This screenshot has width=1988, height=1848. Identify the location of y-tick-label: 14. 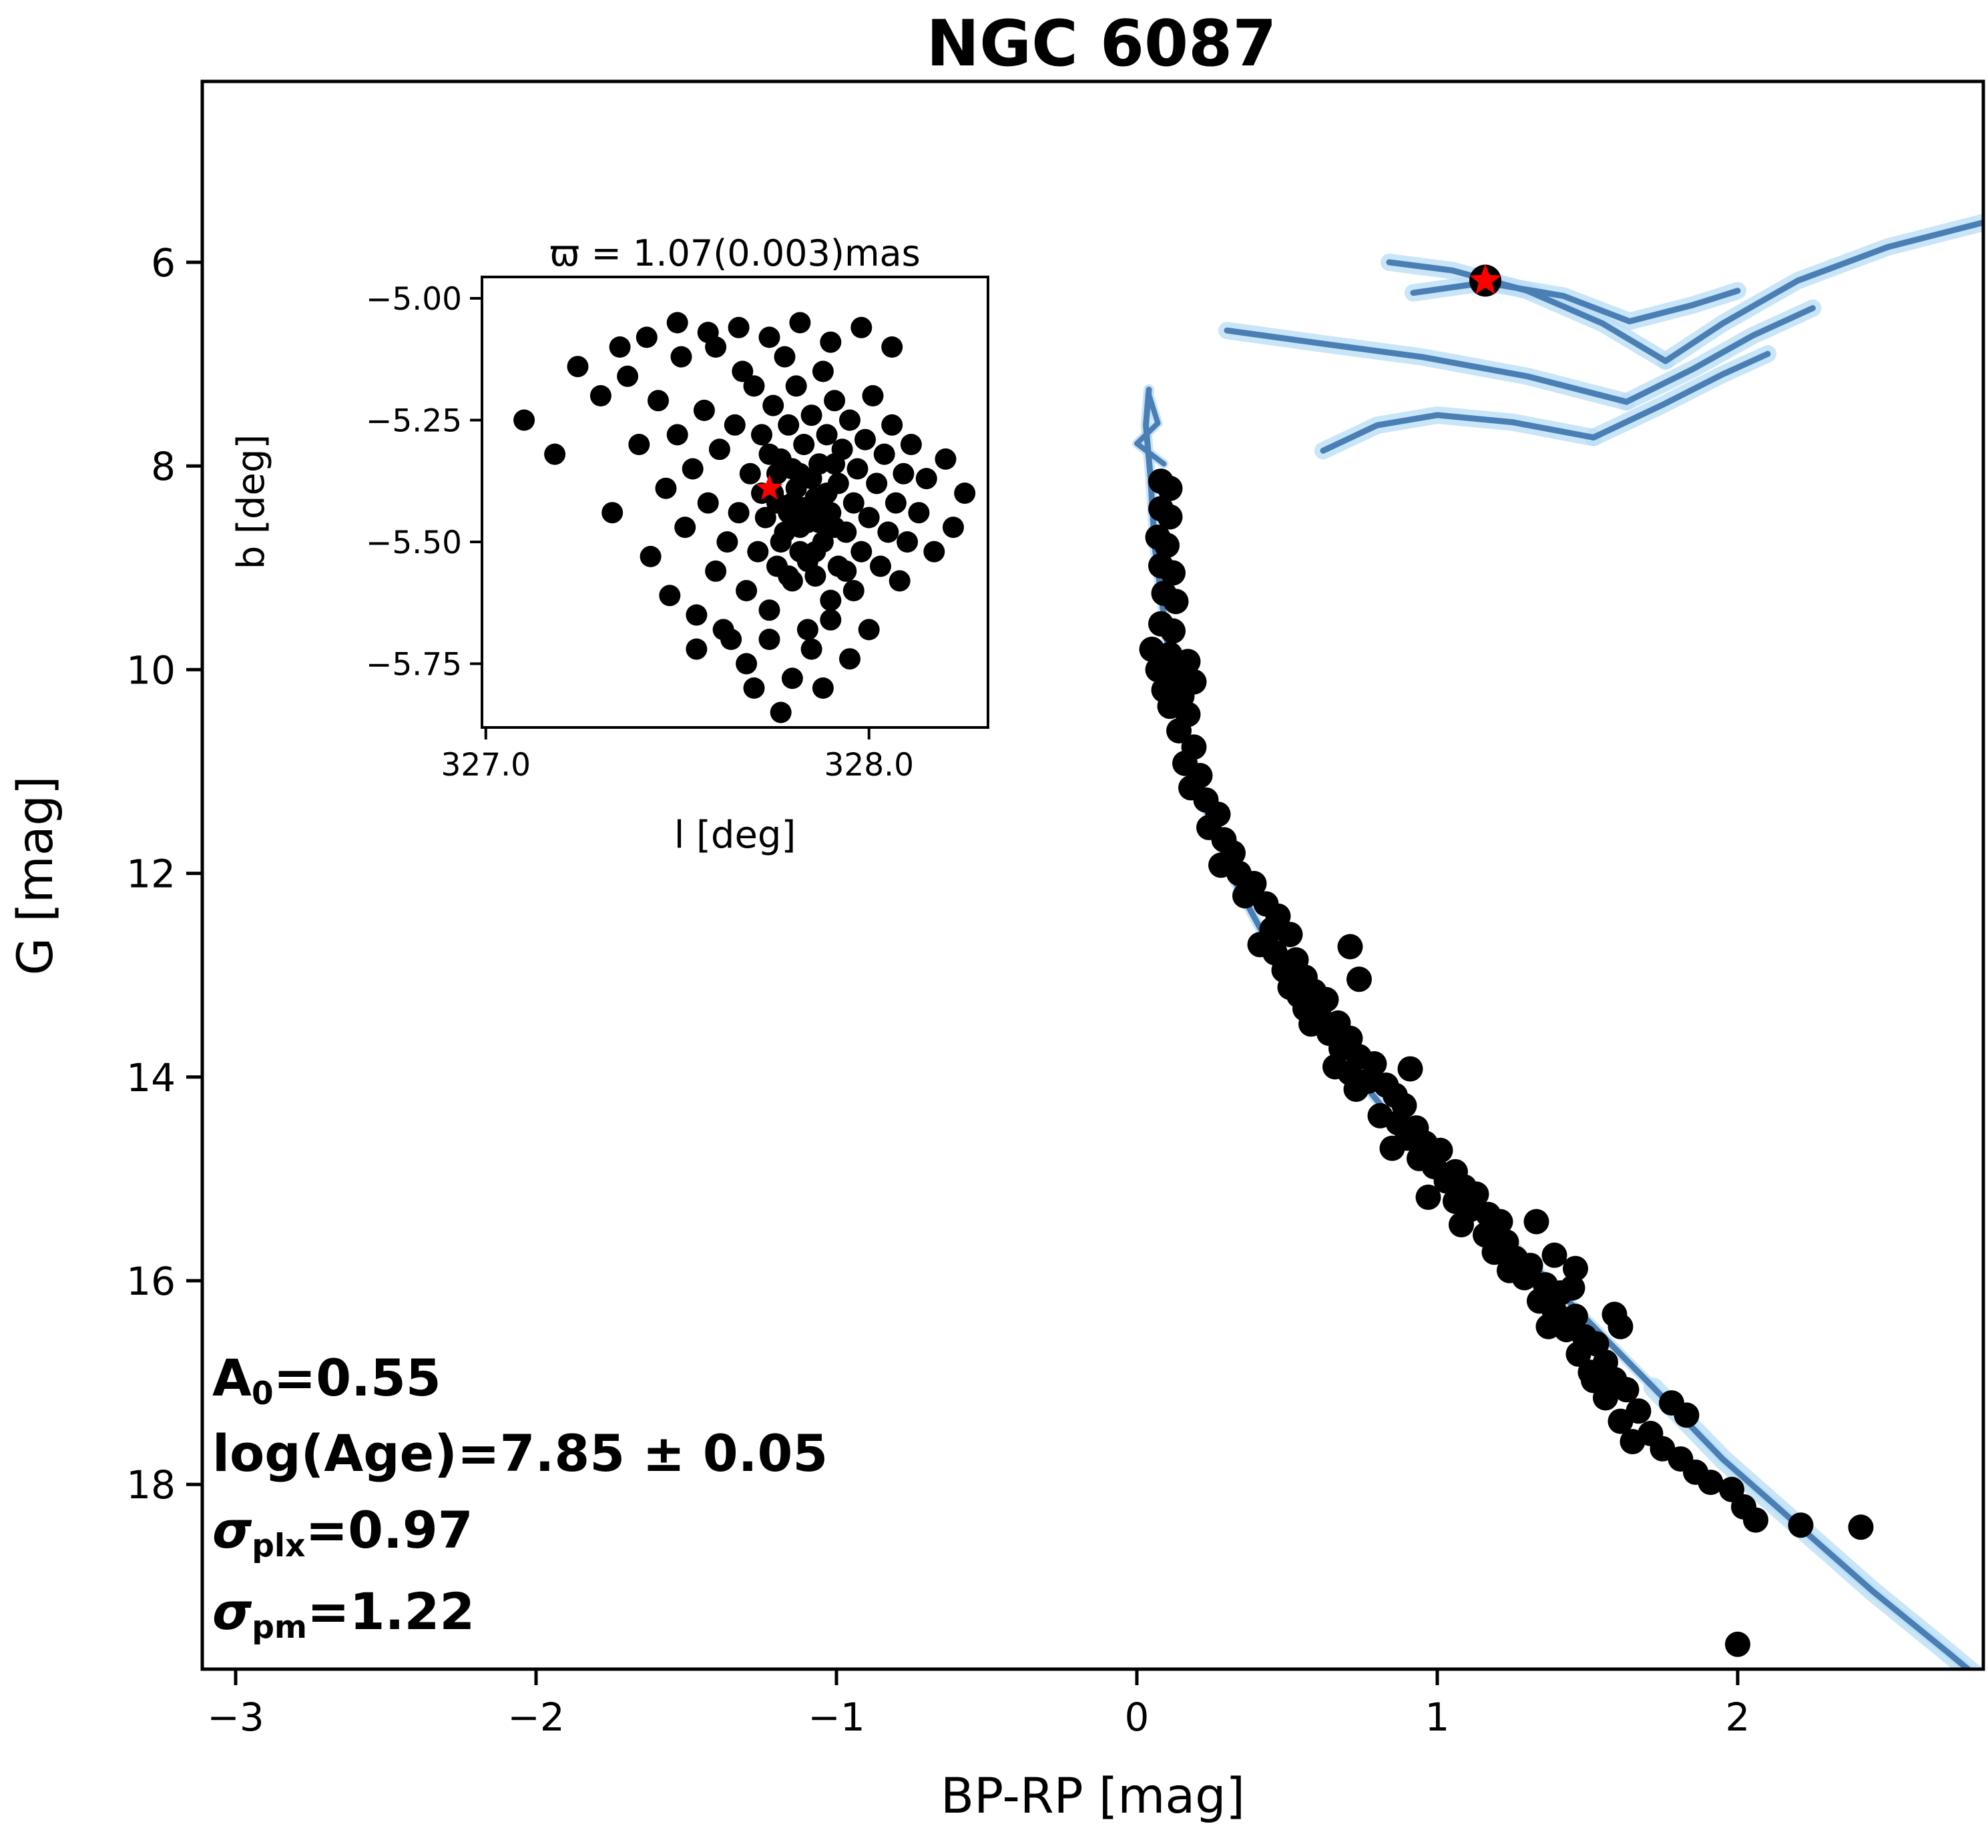
(151, 1078).